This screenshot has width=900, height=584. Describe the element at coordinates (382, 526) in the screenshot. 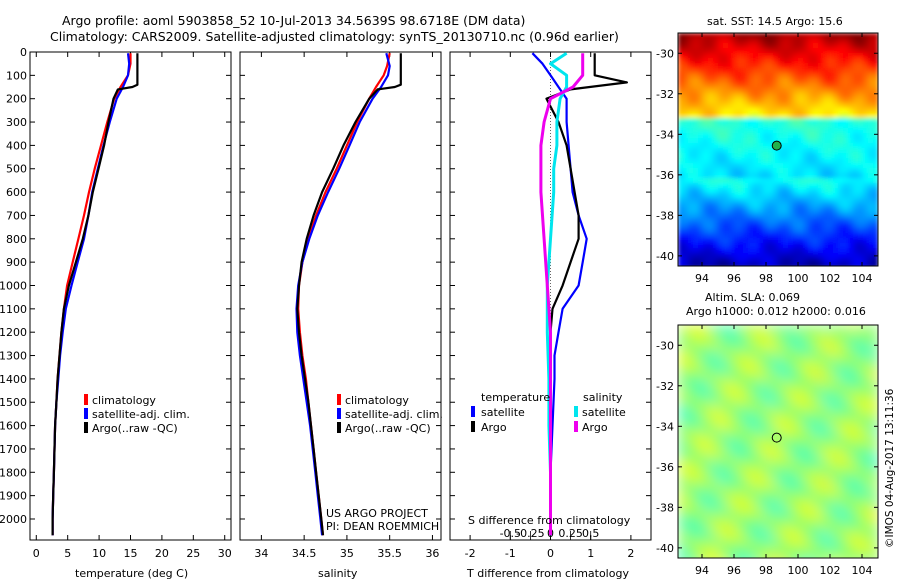

I see `project-pi: PI: DEAN ROEMMICH` at that location.